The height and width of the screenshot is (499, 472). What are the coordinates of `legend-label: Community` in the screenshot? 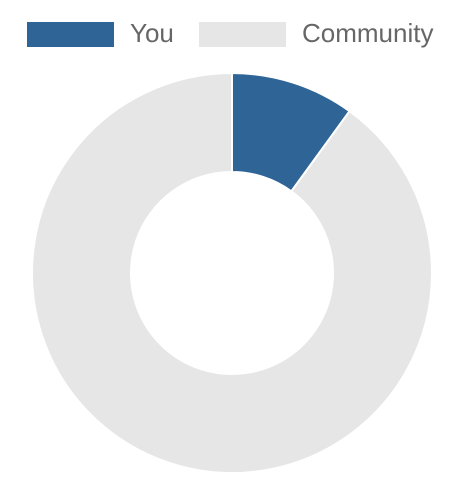 It's located at (367, 33).